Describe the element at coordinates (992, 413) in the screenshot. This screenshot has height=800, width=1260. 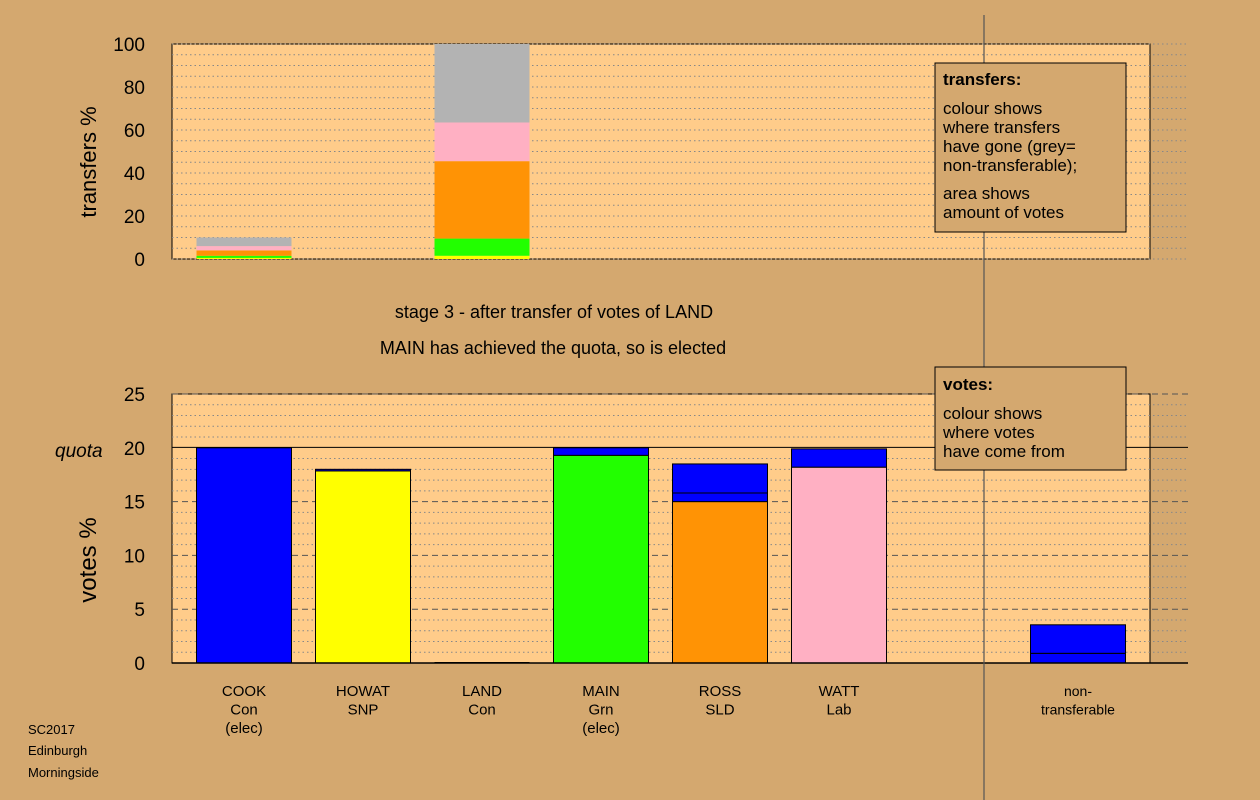
I see `votes-legend-line: colour shows` at that location.